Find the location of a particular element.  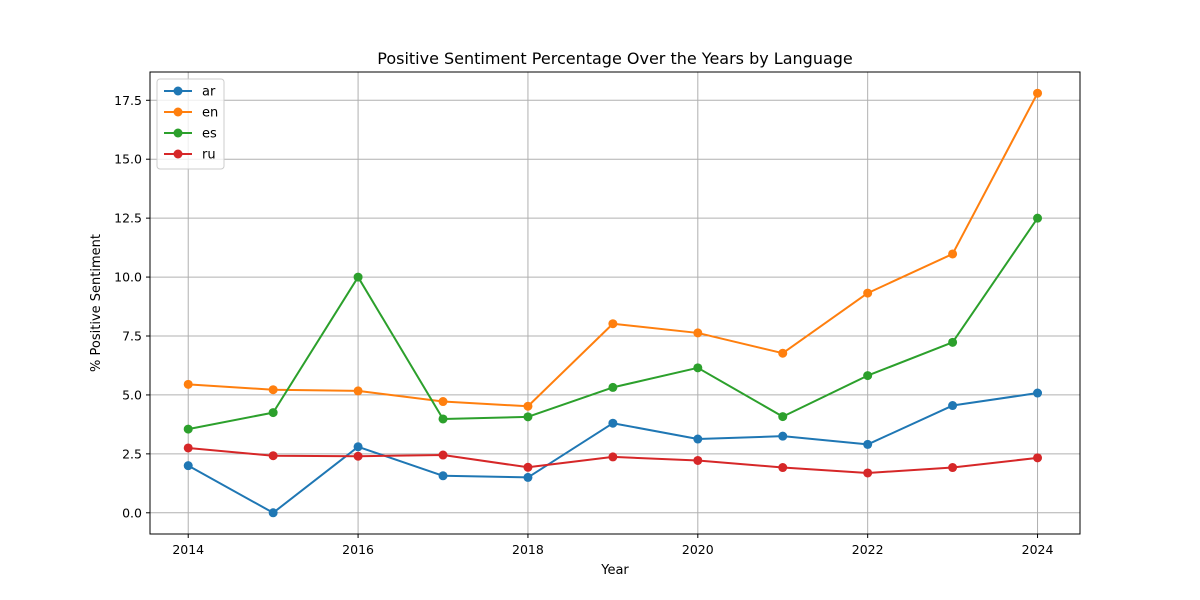

y-tick-label: 5.0 is located at coordinates (132, 394).